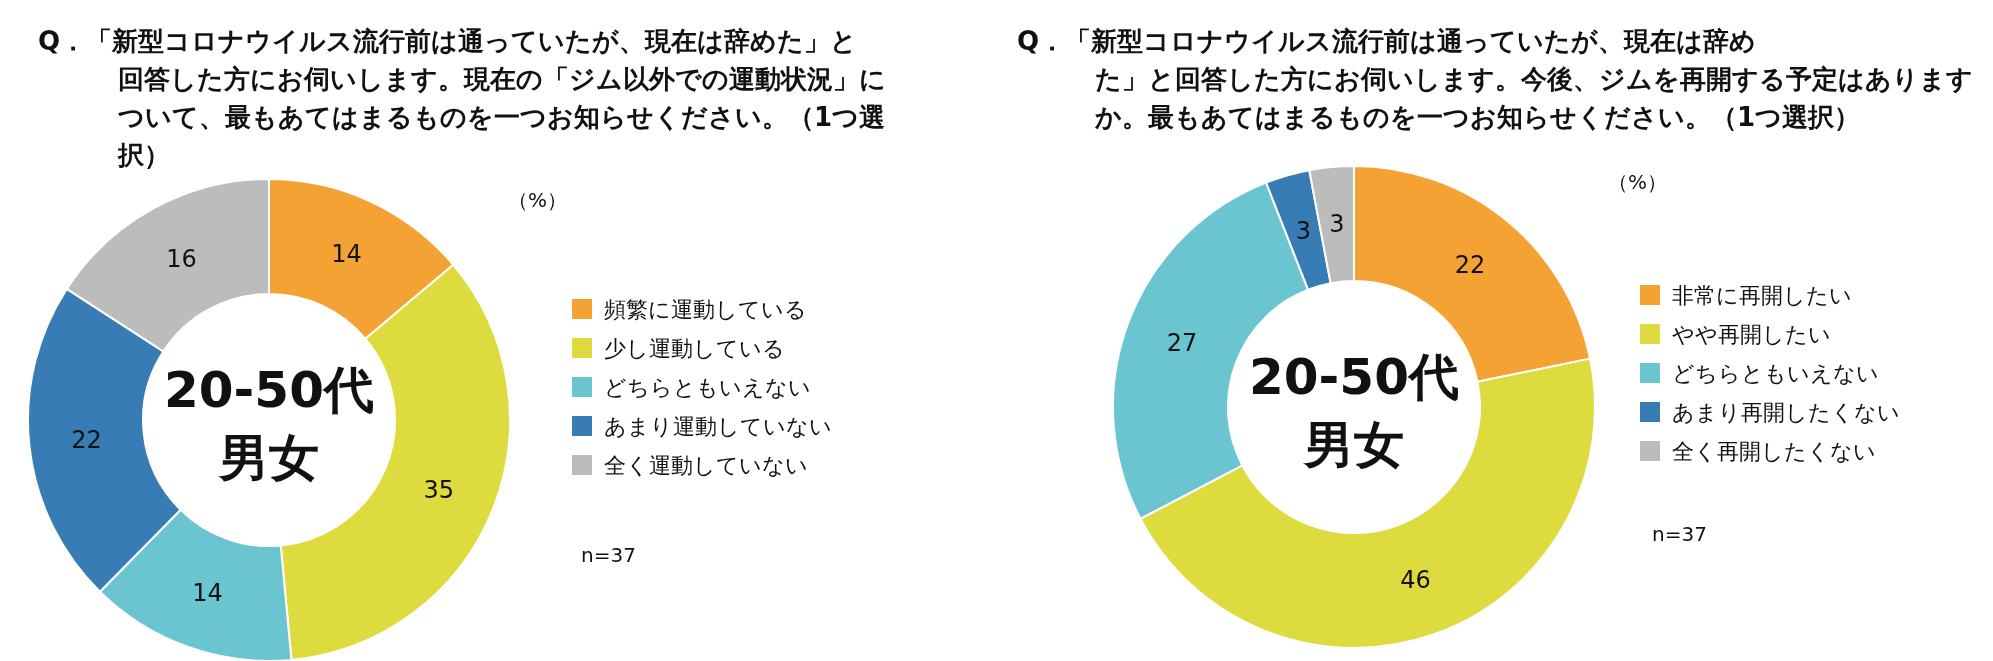  What do you see at coordinates (181, 258) in the screenshot?
I see `data-label: 16` at bounding box center [181, 258].